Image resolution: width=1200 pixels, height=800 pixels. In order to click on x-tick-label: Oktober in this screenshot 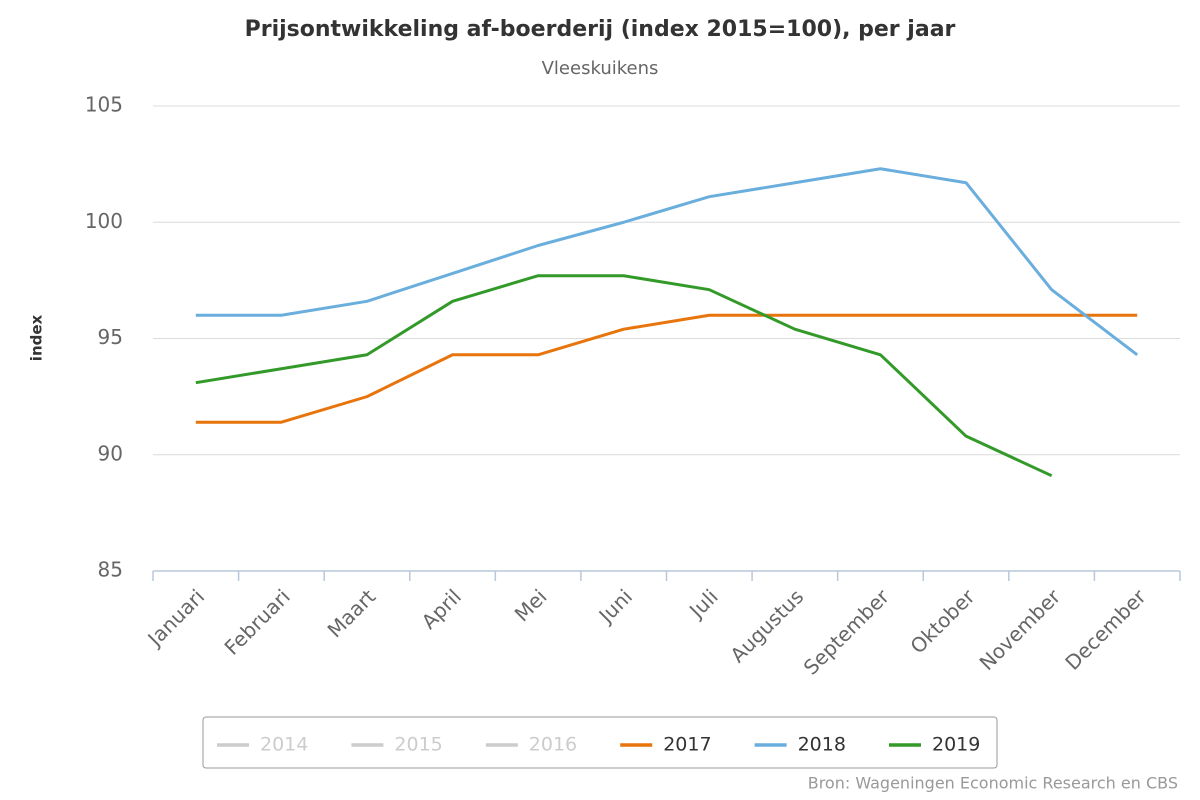, I will do `click(942, 621)`.